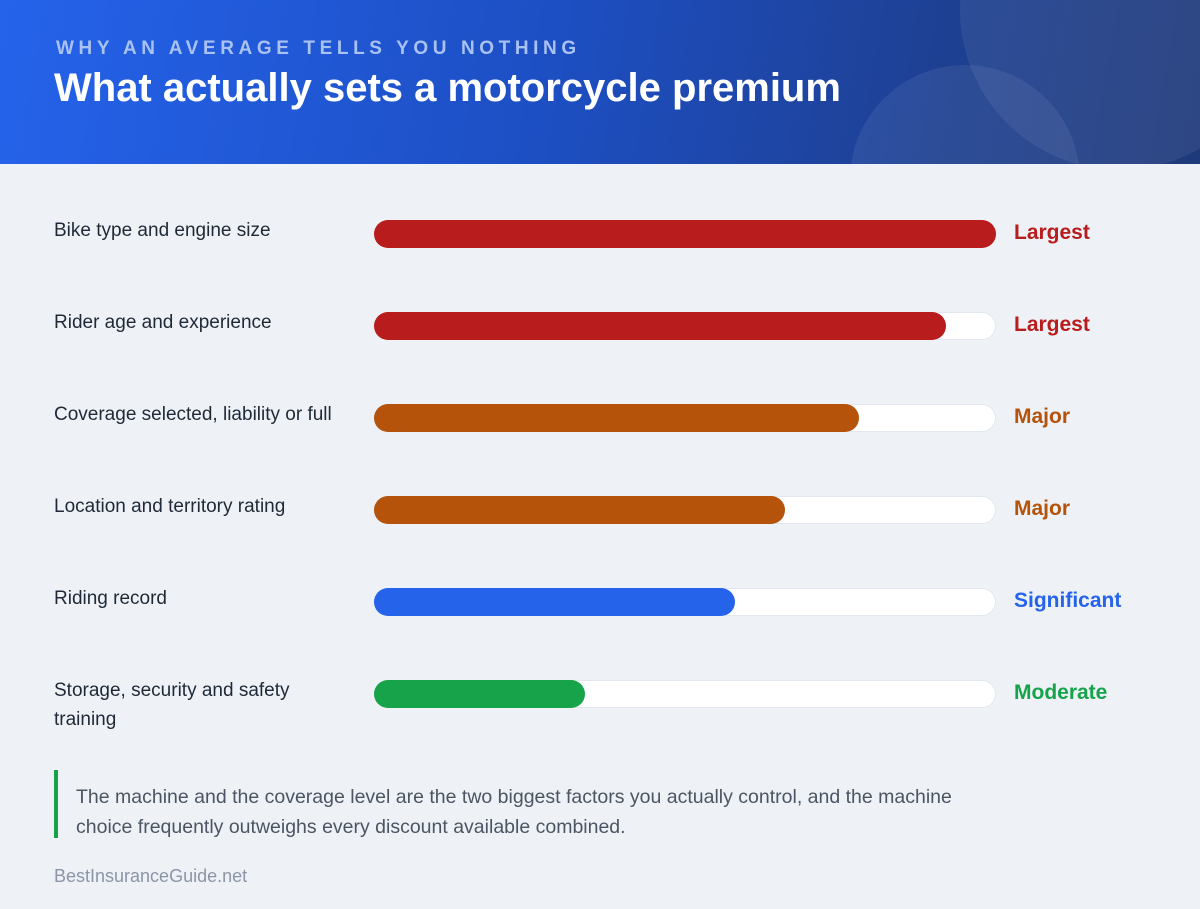 The width and height of the screenshot is (1200, 909). I want to click on factor-label: Bike type and engine size, so click(162, 230).